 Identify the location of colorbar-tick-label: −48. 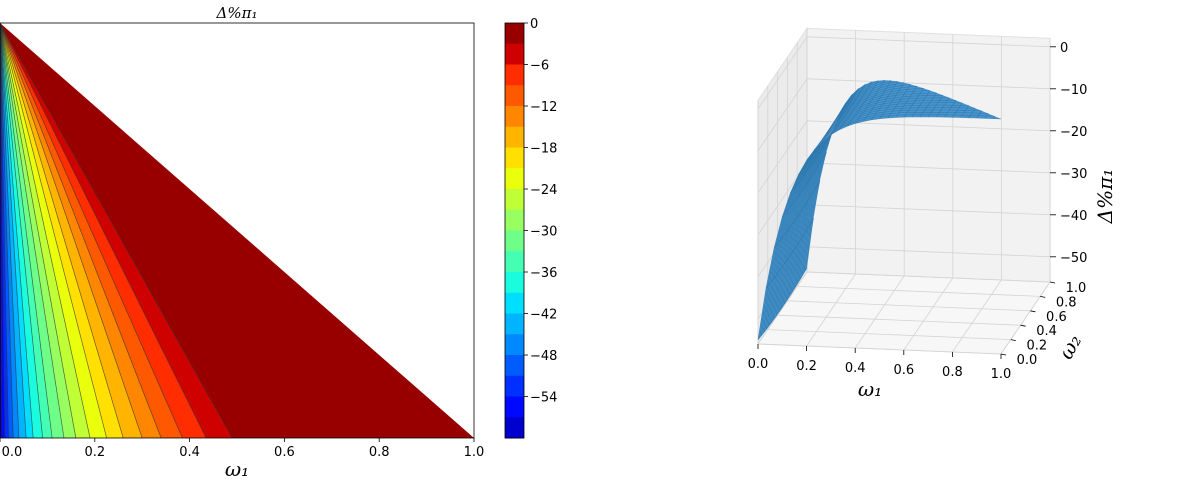
(543, 356).